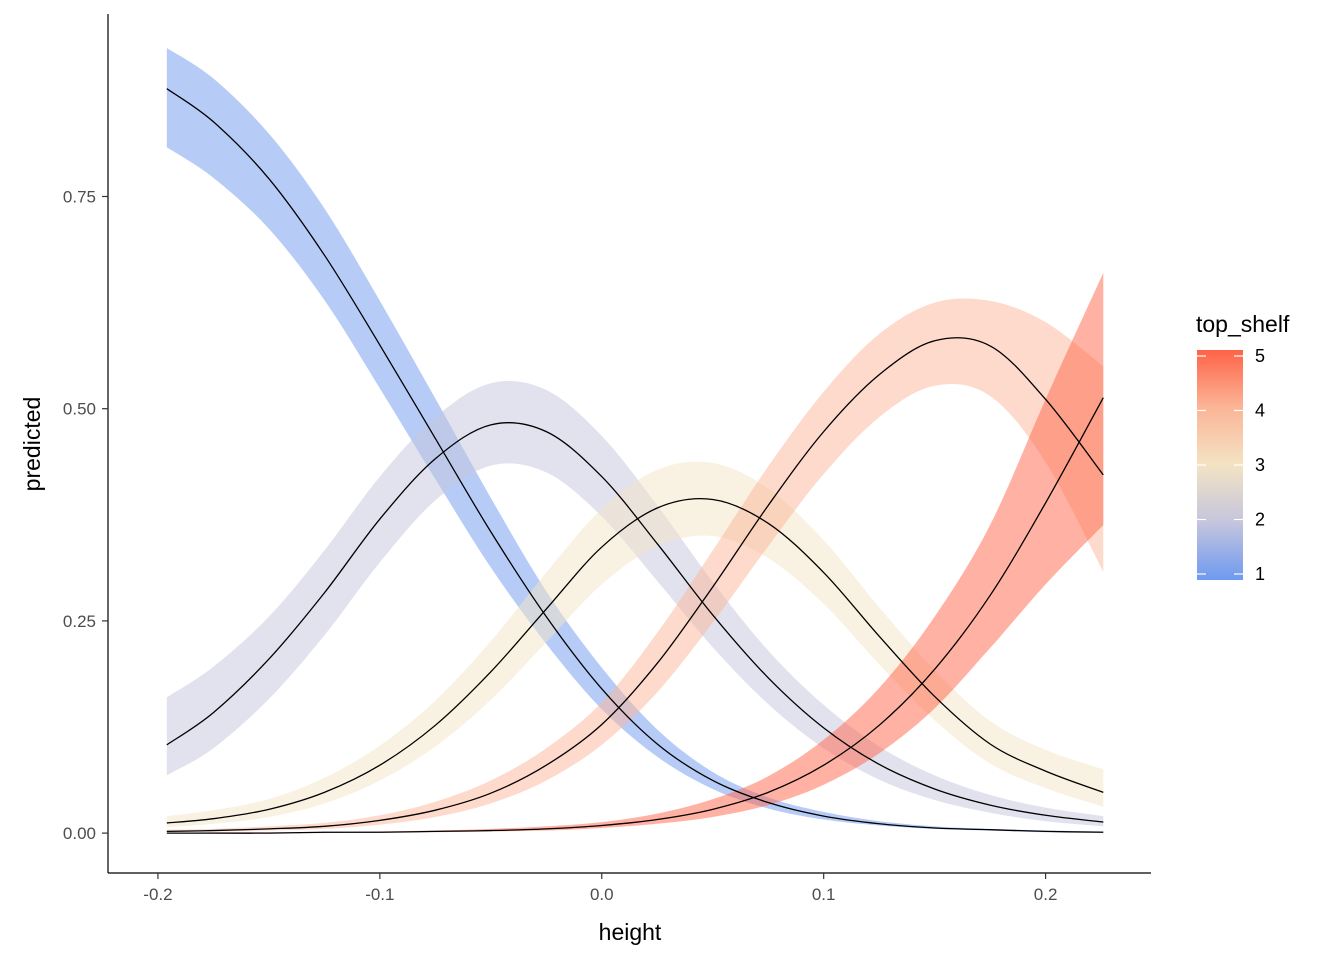 The height and width of the screenshot is (960, 1344). What do you see at coordinates (79, 621) in the screenshot?
I see `y-tick-label: 0.25` at bounding box center [79, 621].